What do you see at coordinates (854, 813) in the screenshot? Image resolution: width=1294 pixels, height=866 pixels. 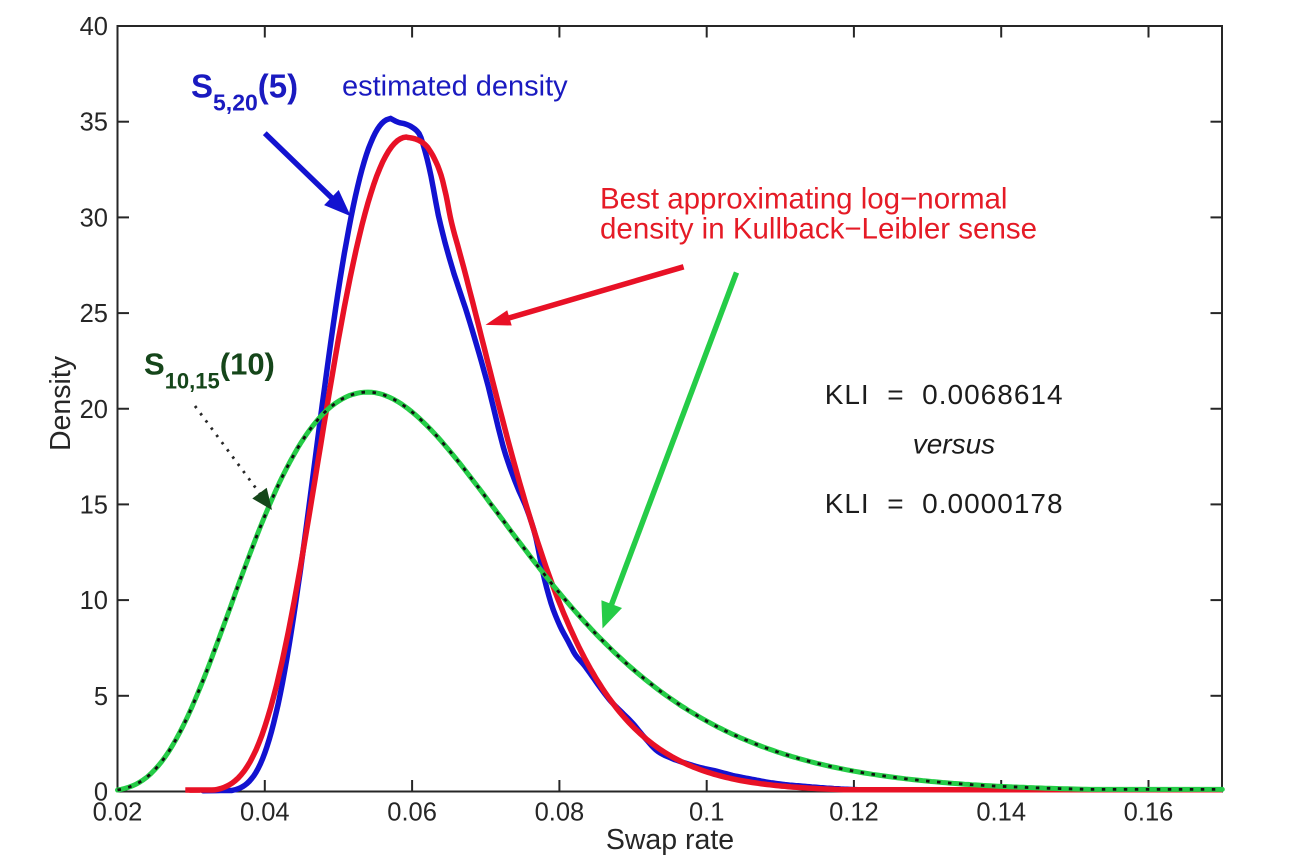 I see `svg-text: 0.12` at bounding box center [854, 813].